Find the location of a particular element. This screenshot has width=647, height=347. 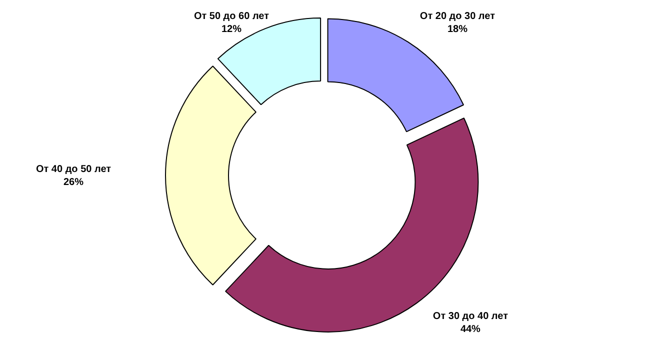

slice-label: От 30 до 40 лет is located at coordinates (470, 316).